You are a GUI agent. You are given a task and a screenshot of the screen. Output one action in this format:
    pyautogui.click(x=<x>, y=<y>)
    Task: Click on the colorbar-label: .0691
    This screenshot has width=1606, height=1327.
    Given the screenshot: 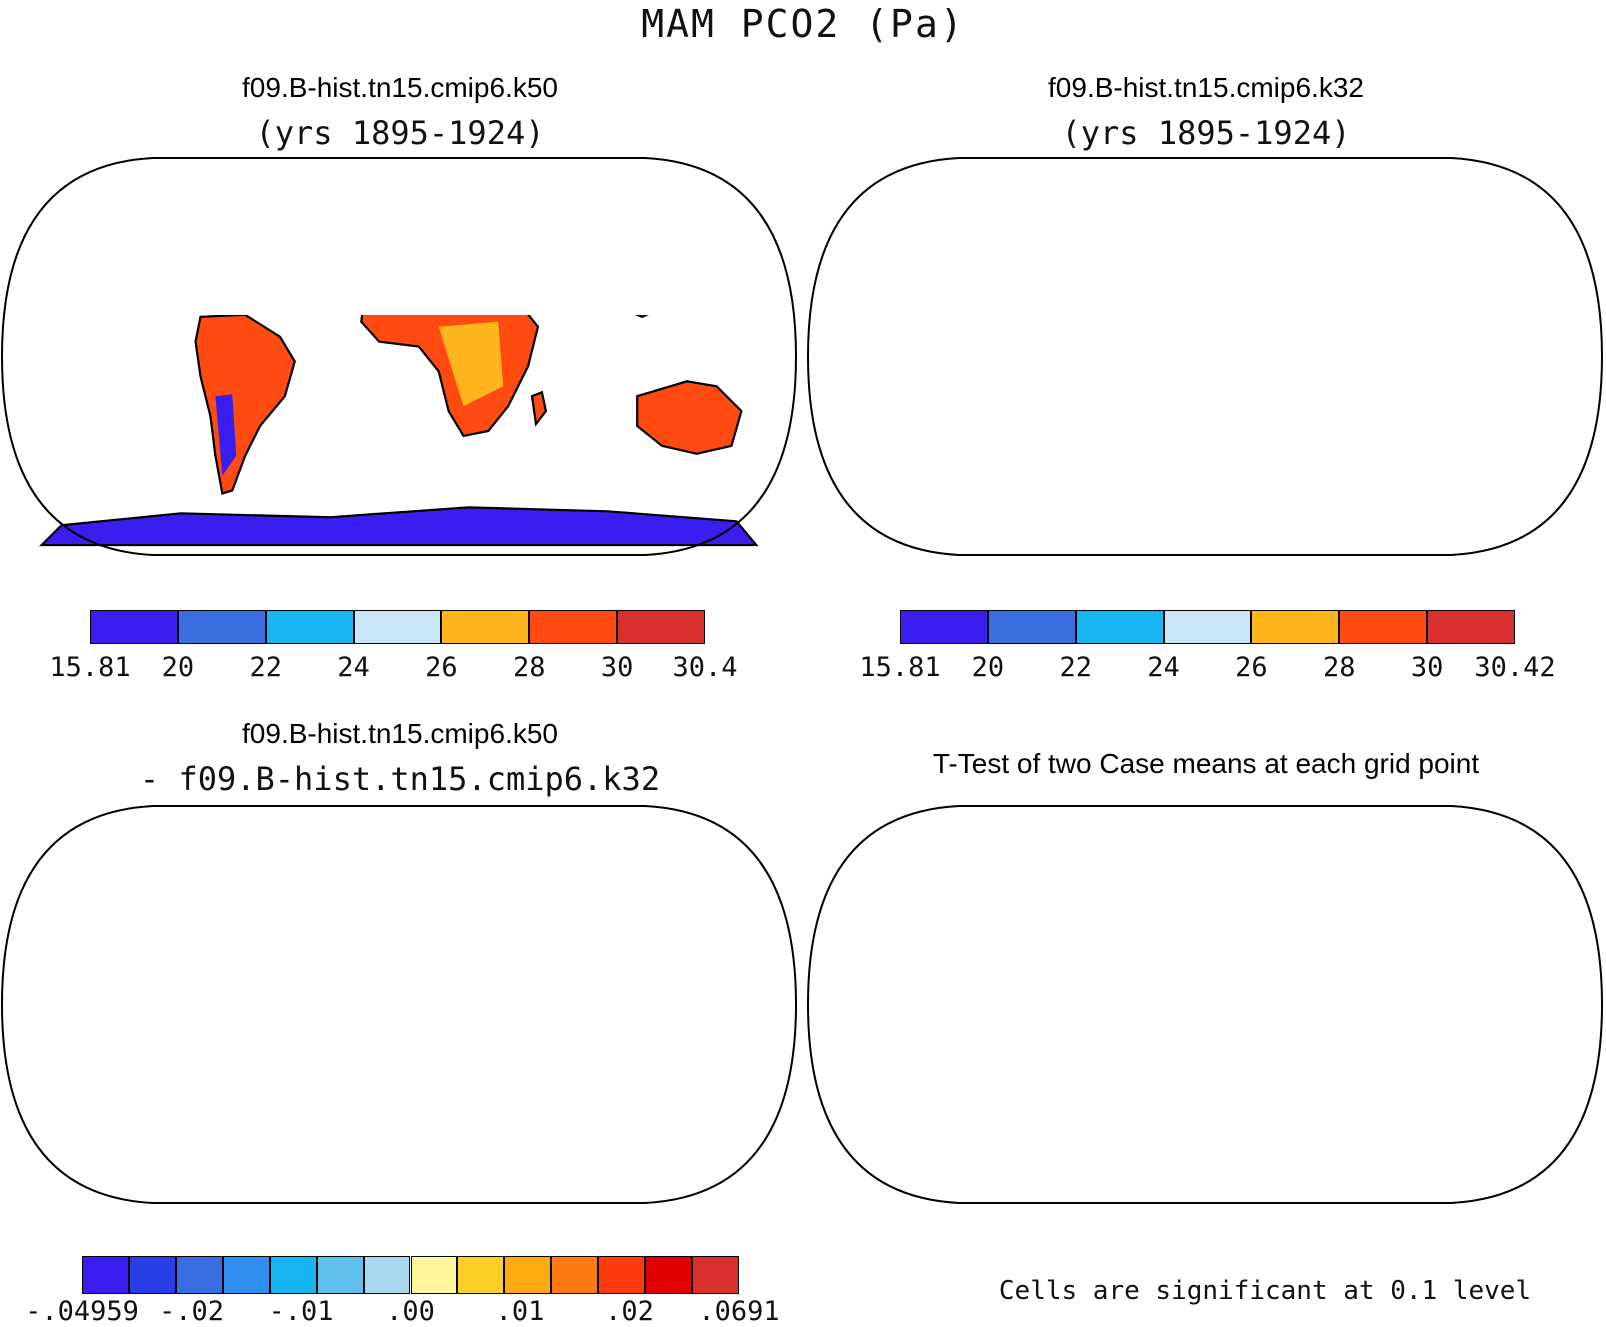 What is the action you would take?
    pyautogui.click(x=739, y=1311)
    